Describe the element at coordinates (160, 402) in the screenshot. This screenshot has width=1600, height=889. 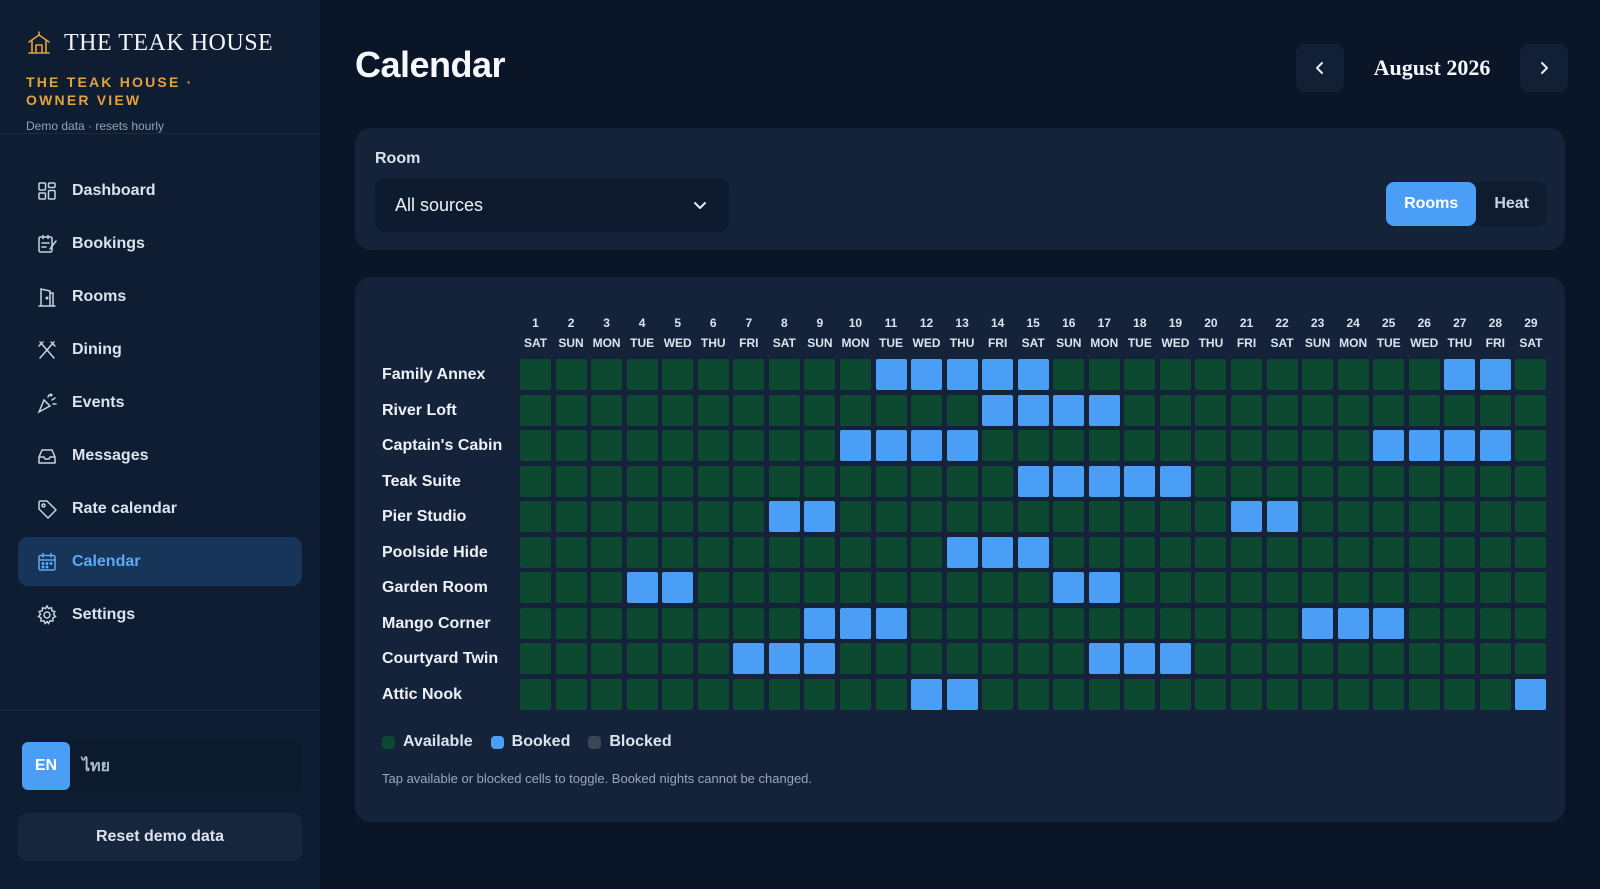
I see `sidebar-item-events: Events` at that location.